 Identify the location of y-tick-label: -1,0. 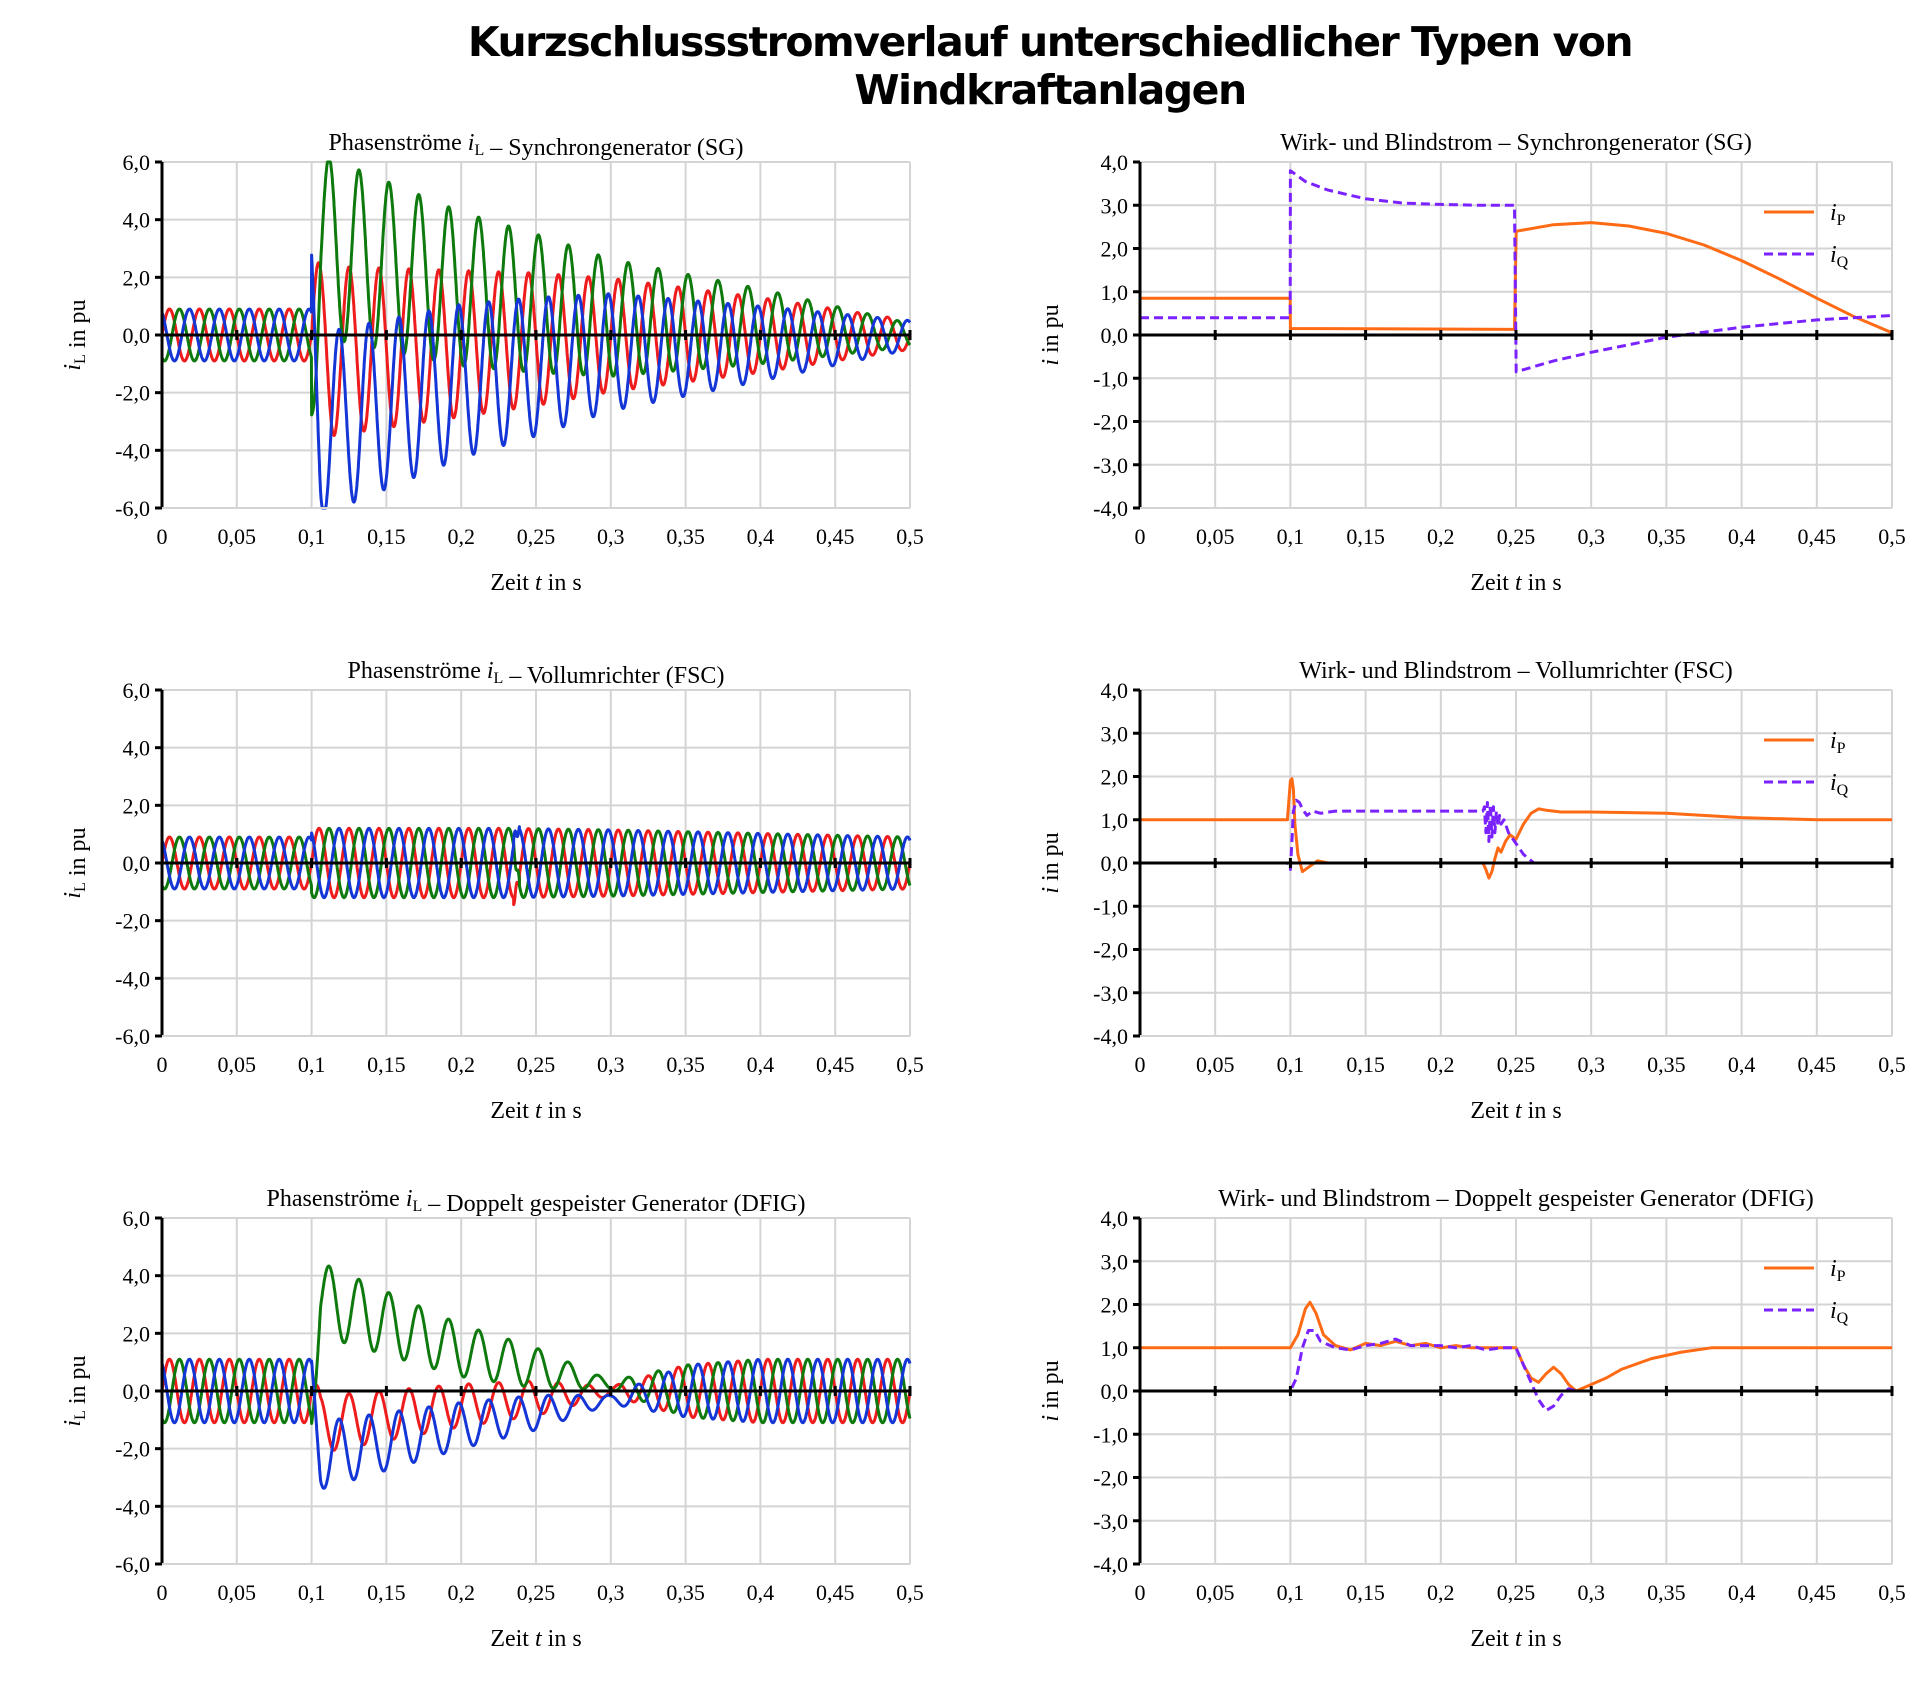
(1110, 906).